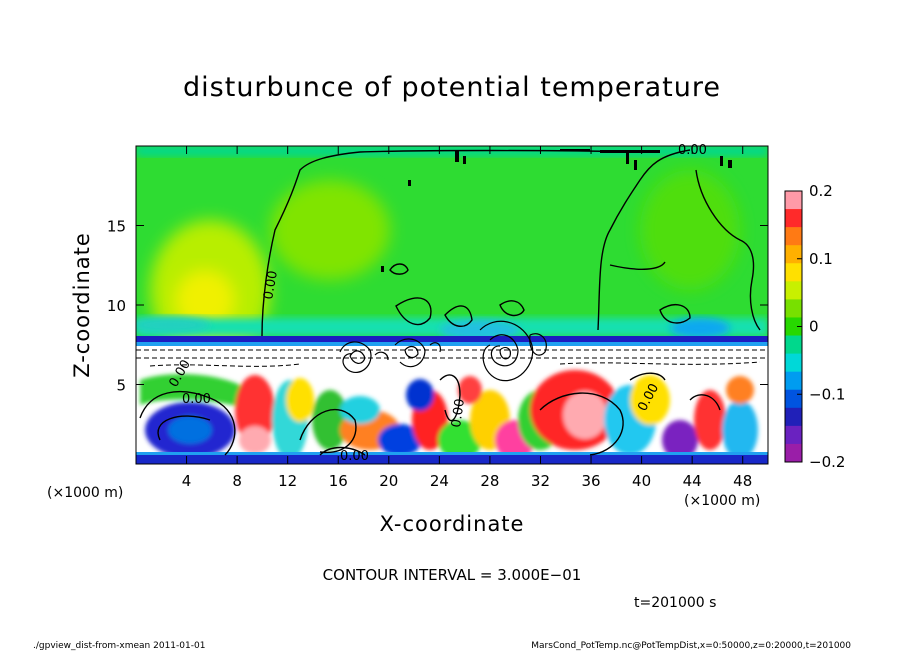  I want to click on colorbar-tick-label: −0.2, so click(827, 462).